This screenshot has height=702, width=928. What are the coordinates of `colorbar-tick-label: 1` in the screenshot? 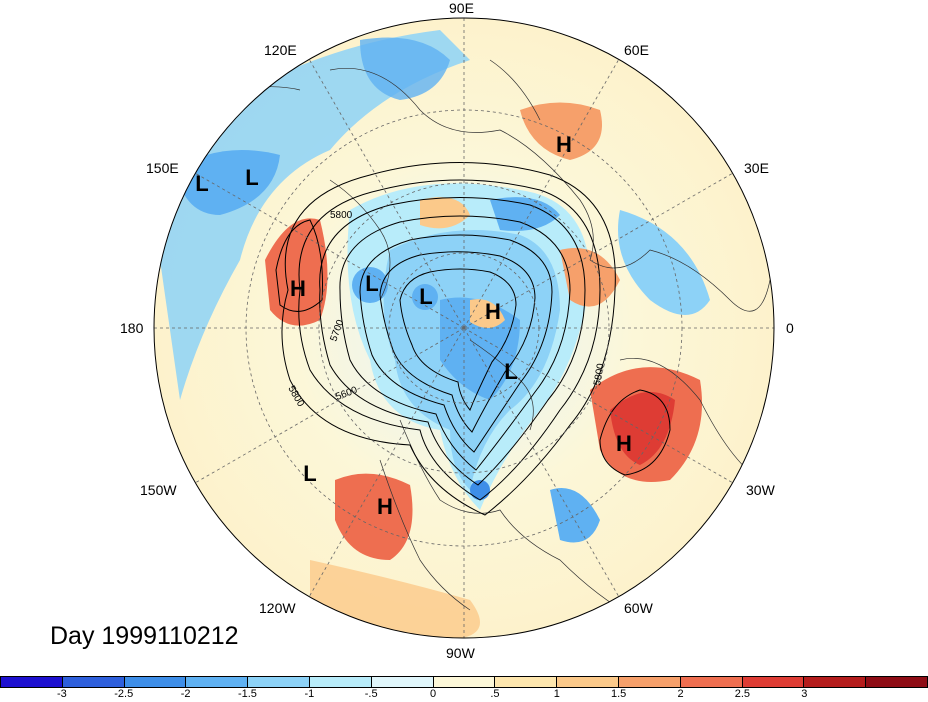 It's located at (556, 694).